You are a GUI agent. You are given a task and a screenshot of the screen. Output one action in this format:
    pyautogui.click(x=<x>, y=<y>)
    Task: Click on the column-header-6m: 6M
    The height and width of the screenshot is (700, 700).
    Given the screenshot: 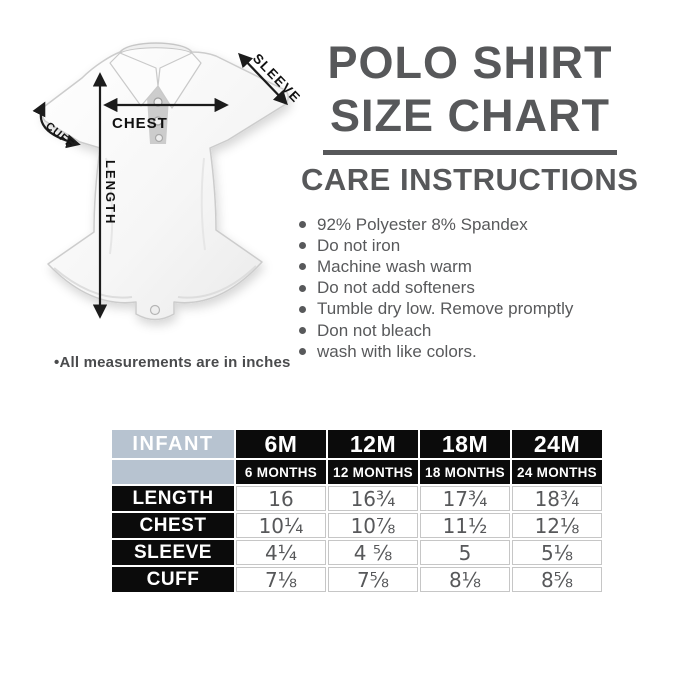 What is the action you would take?
    pyautogui.click(x=281, y=444)
    